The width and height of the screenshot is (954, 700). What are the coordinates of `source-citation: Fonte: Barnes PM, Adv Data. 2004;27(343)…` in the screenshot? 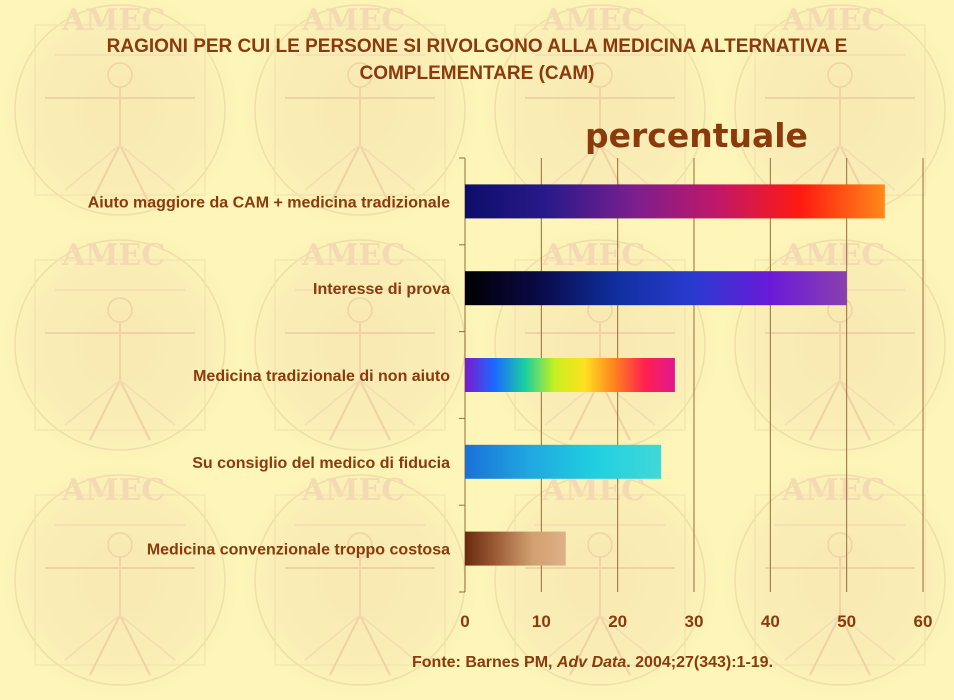 It's located at (592, 663).